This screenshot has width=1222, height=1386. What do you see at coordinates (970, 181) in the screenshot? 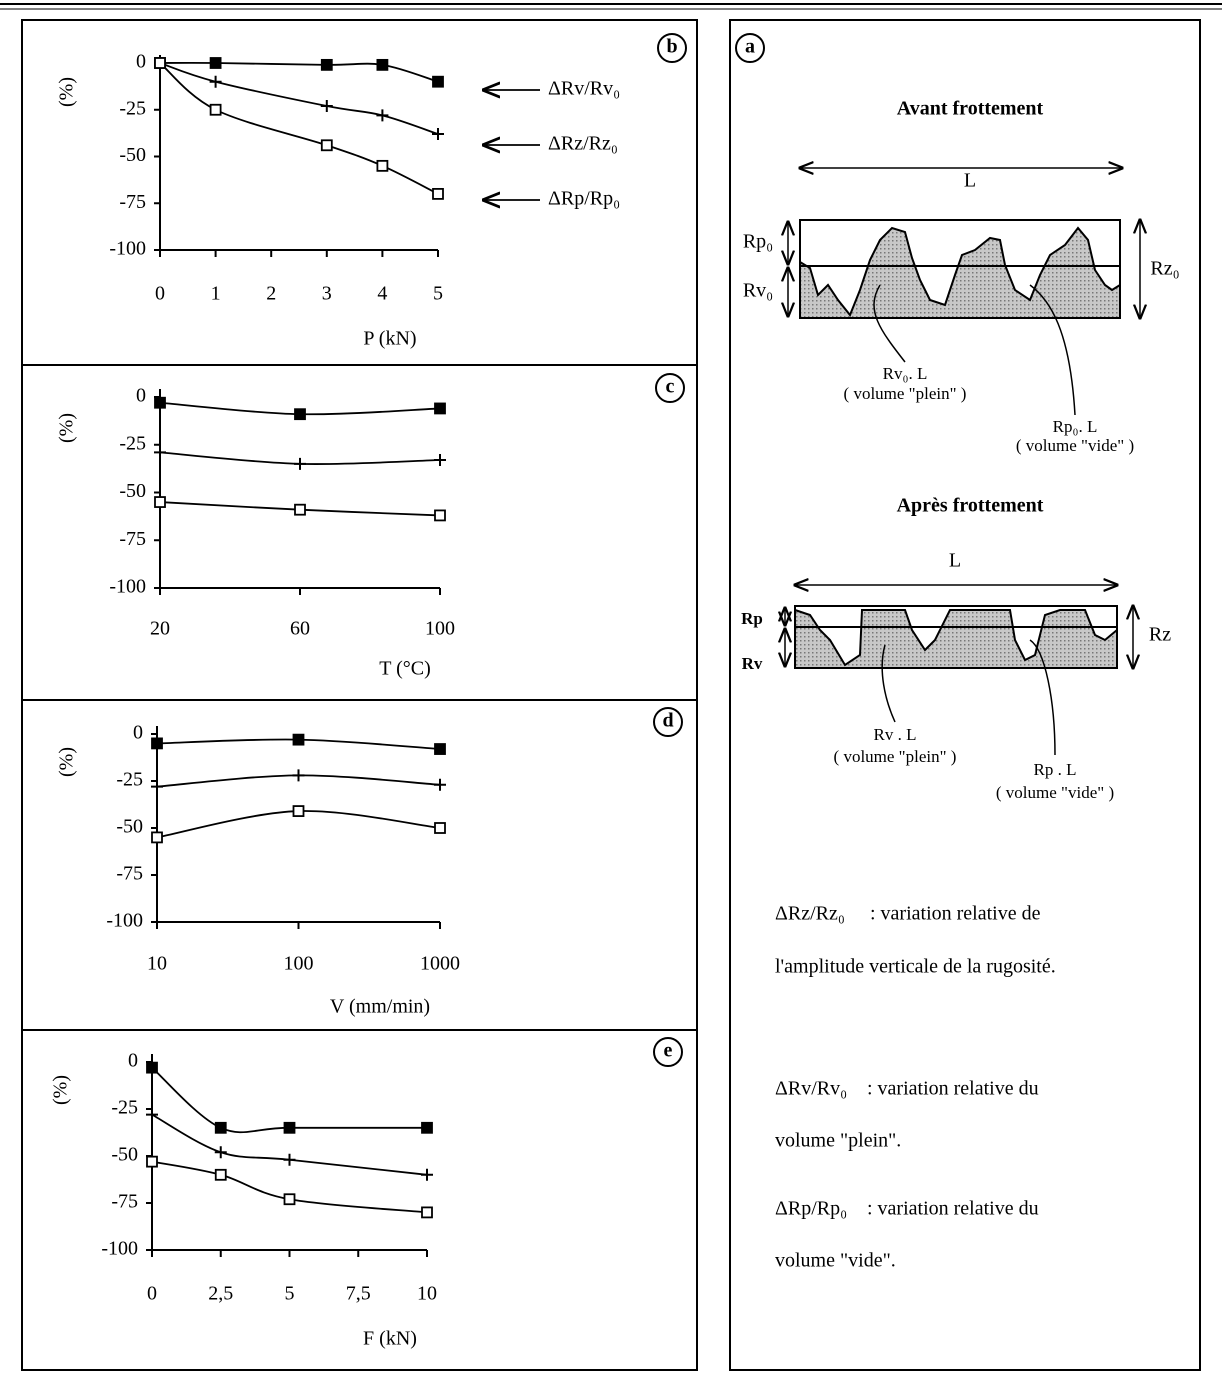
I see `length-label: L` at bounding box center [970, 181].